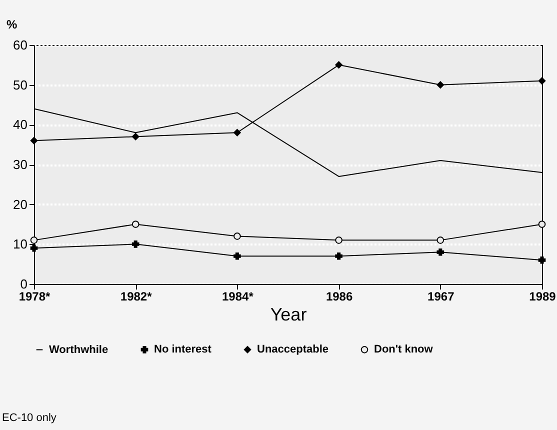 The height and width of the screenshot is (430, 557). What do you see at coordinates (542, 297) in the screenshot?
I see `x-tick-label: 1989` at bounding box center [542, 297].